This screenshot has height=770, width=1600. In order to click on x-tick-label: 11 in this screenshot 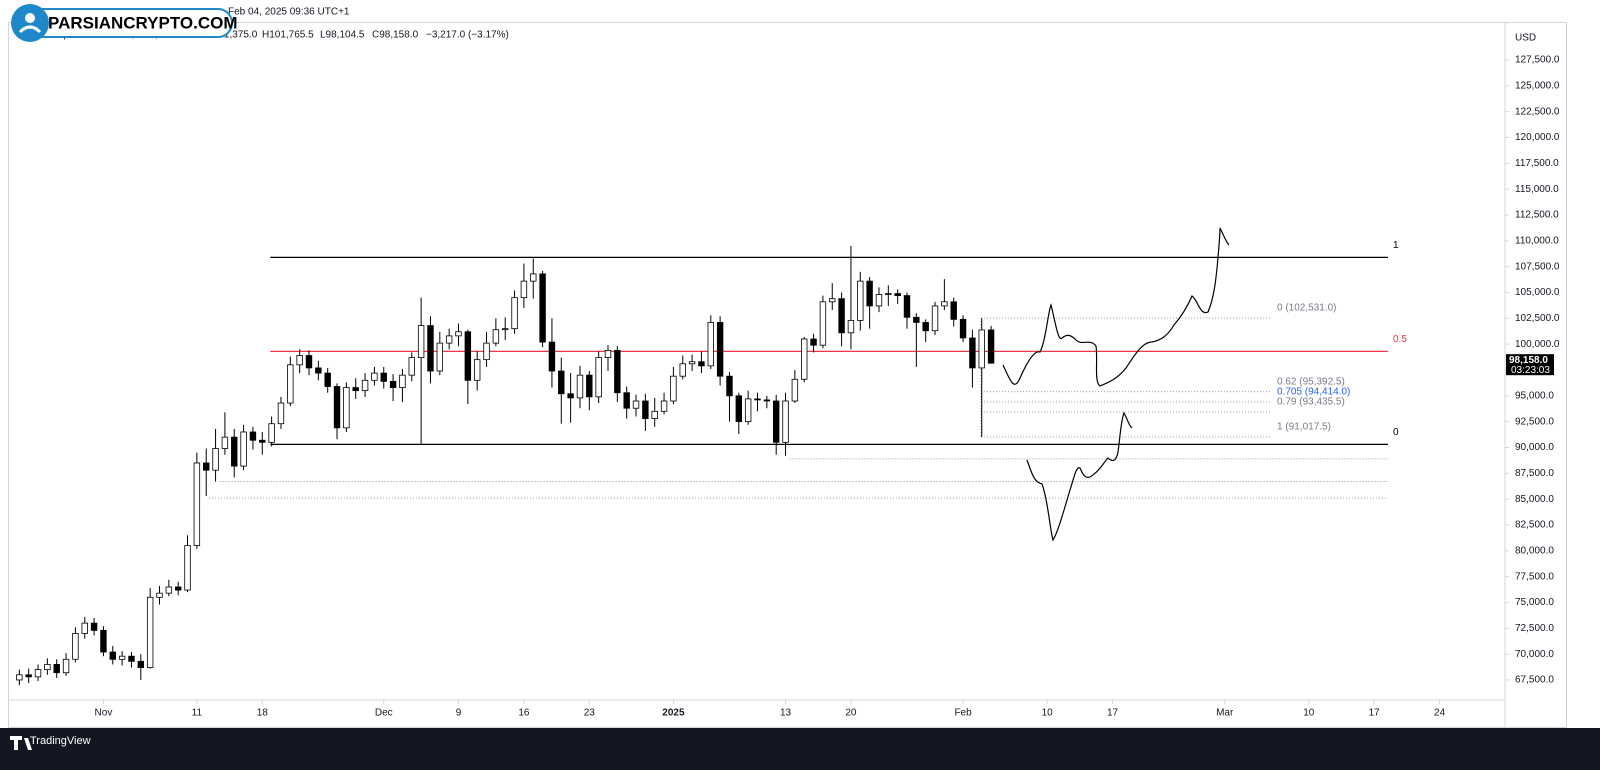, I will do `click(197, 713)`.